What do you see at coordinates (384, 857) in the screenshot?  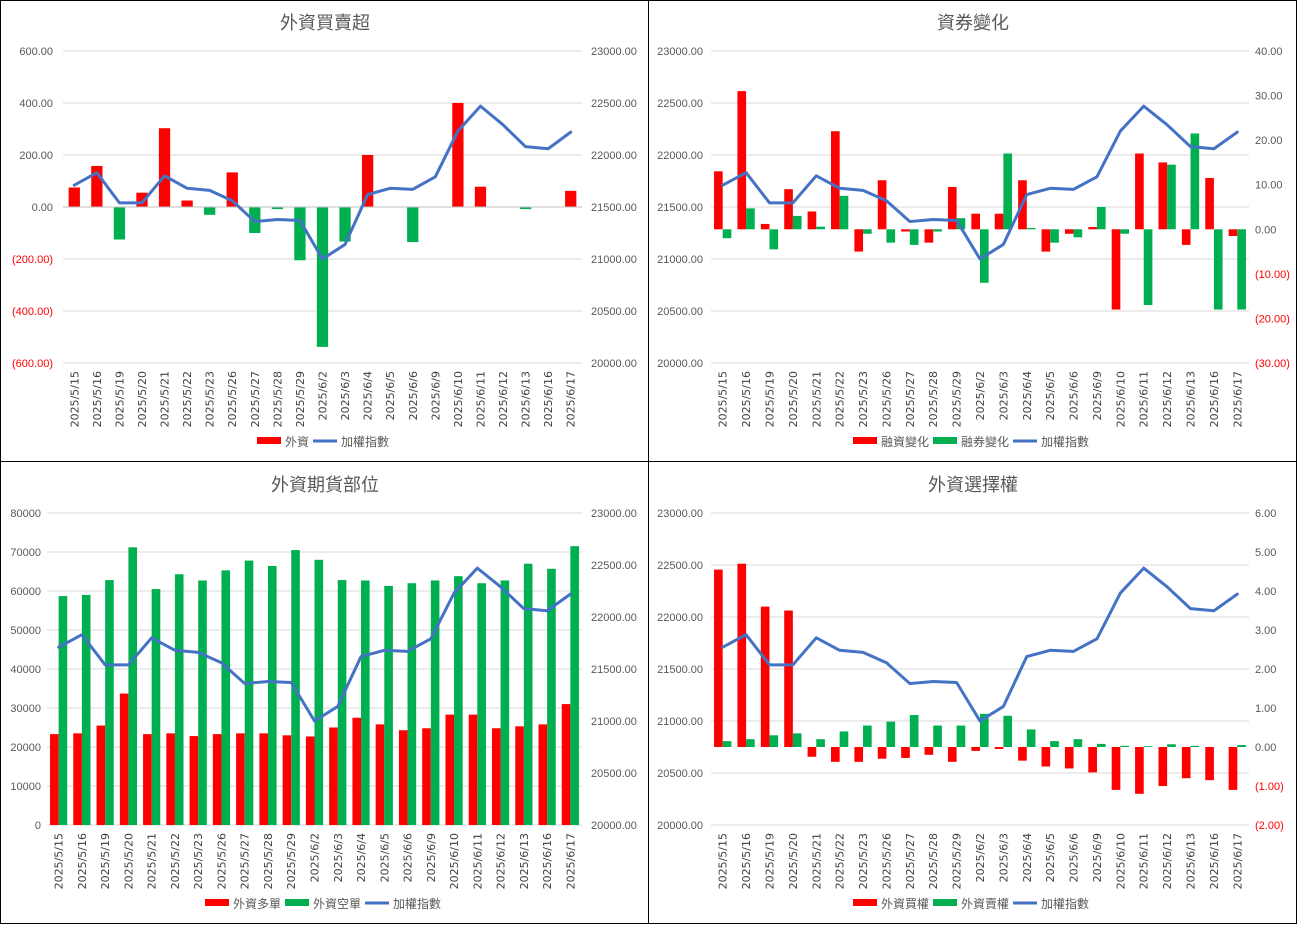 I see `x-tick-label: 2025/6/5` at bounding box center [384, 857].